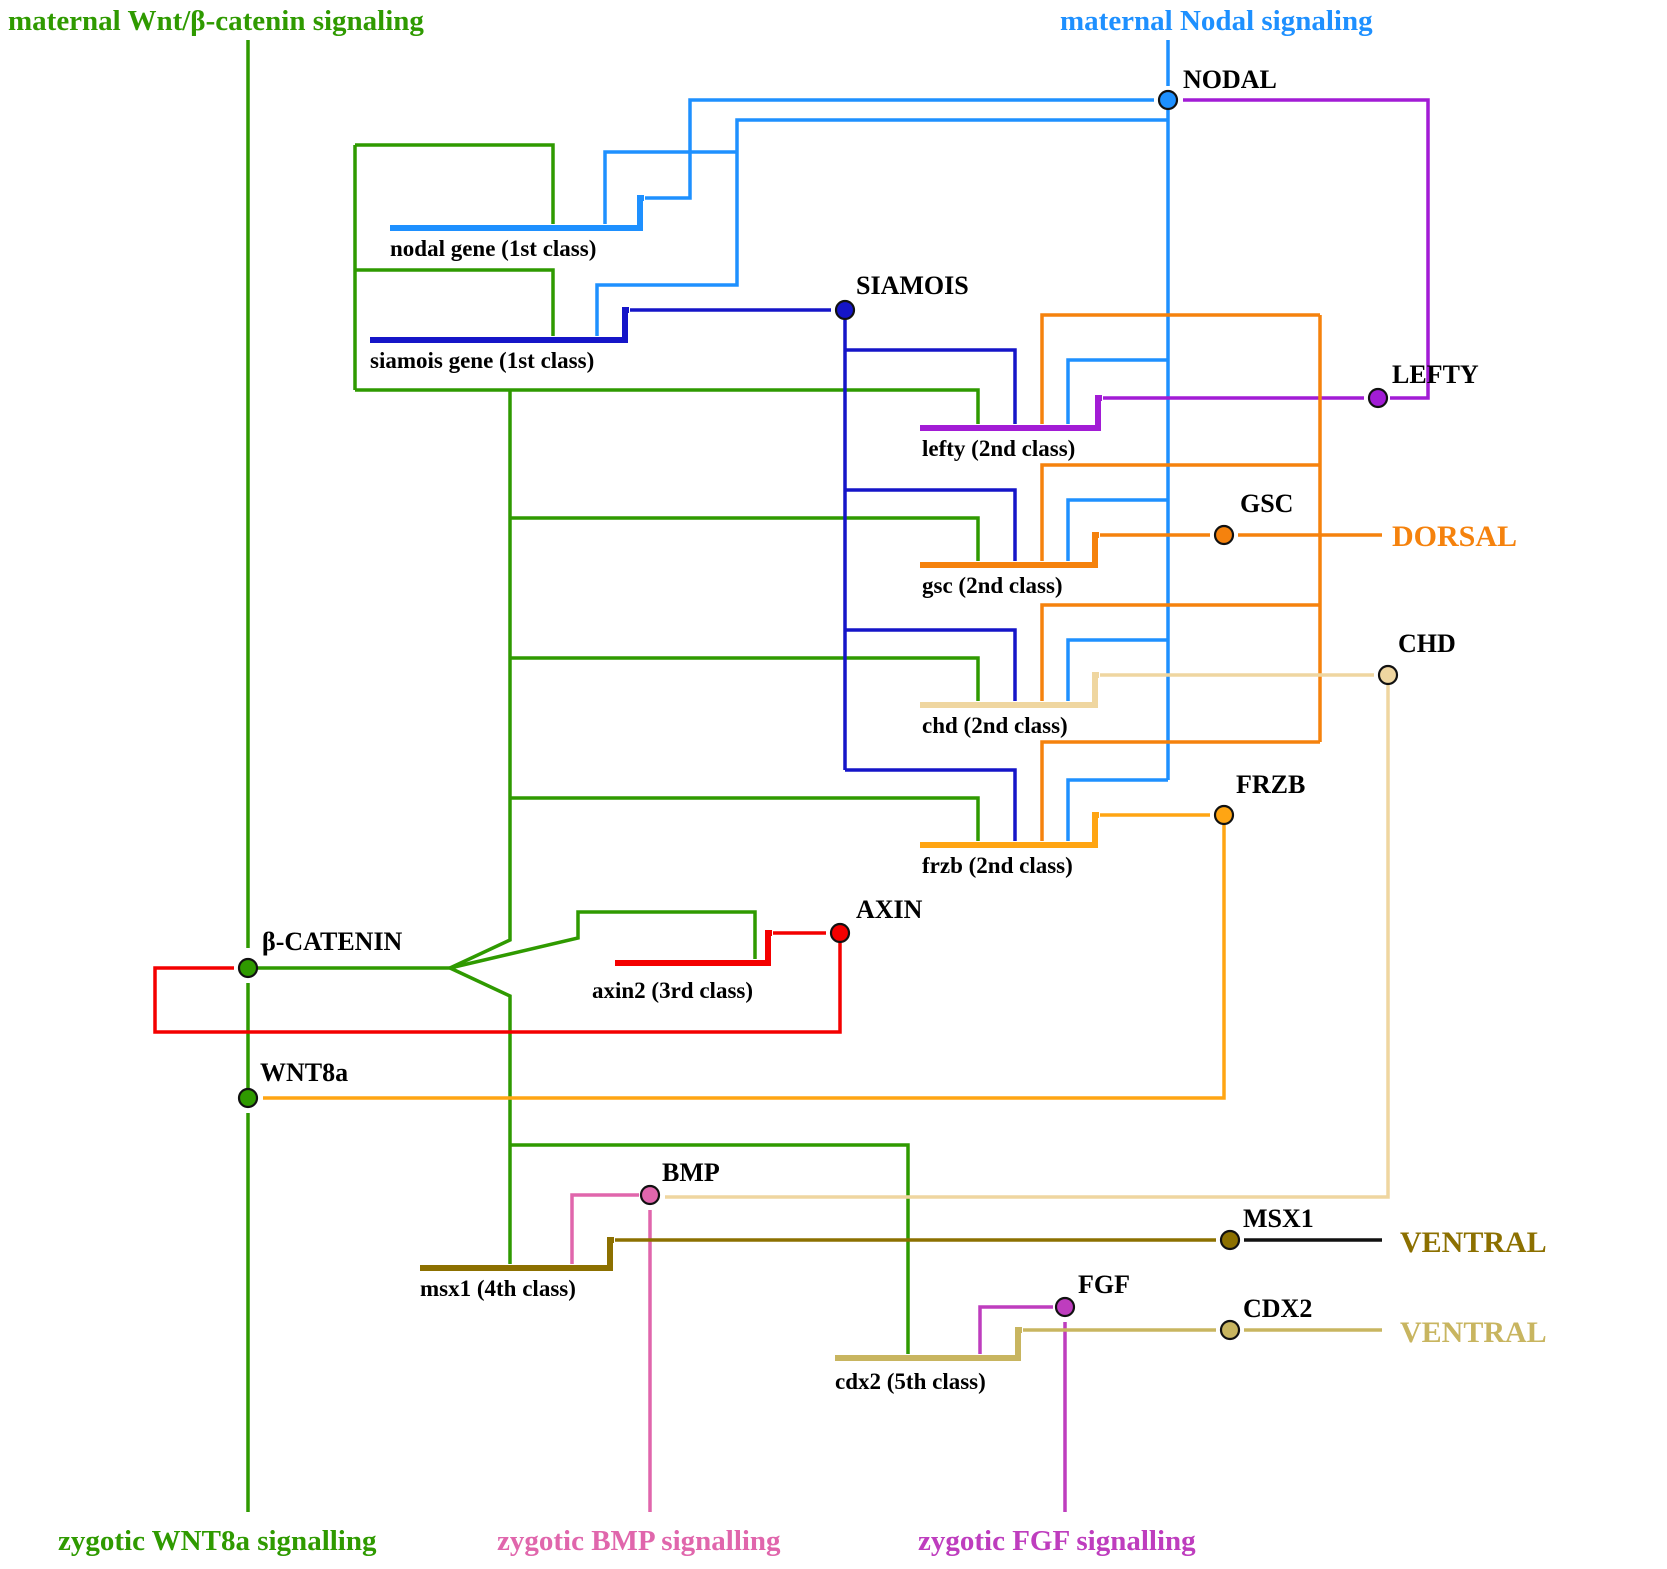 The image size is (1667, 1569). I want to click on edge-fgf-to-cdx2-gene, so click(1015, 1329).